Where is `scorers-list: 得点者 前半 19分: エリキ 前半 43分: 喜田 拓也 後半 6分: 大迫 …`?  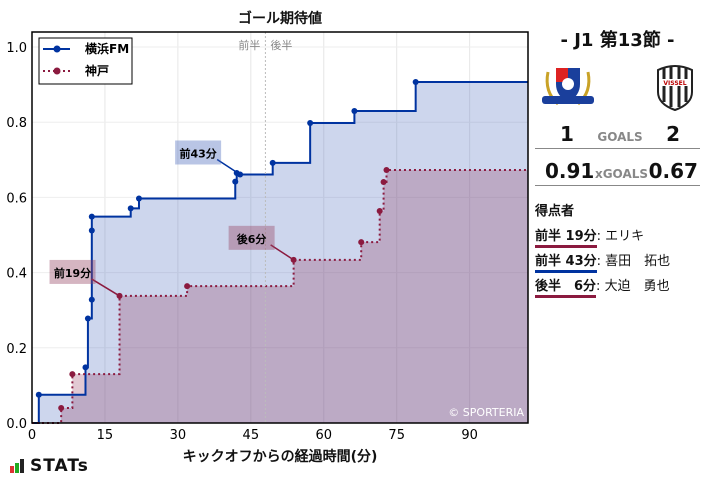
scorers-list: 得点者 前半 19分: エリキ 前半 43分: 喜田 拓也 後半 6分: 大迫 … is located at coordinates (617, 249).